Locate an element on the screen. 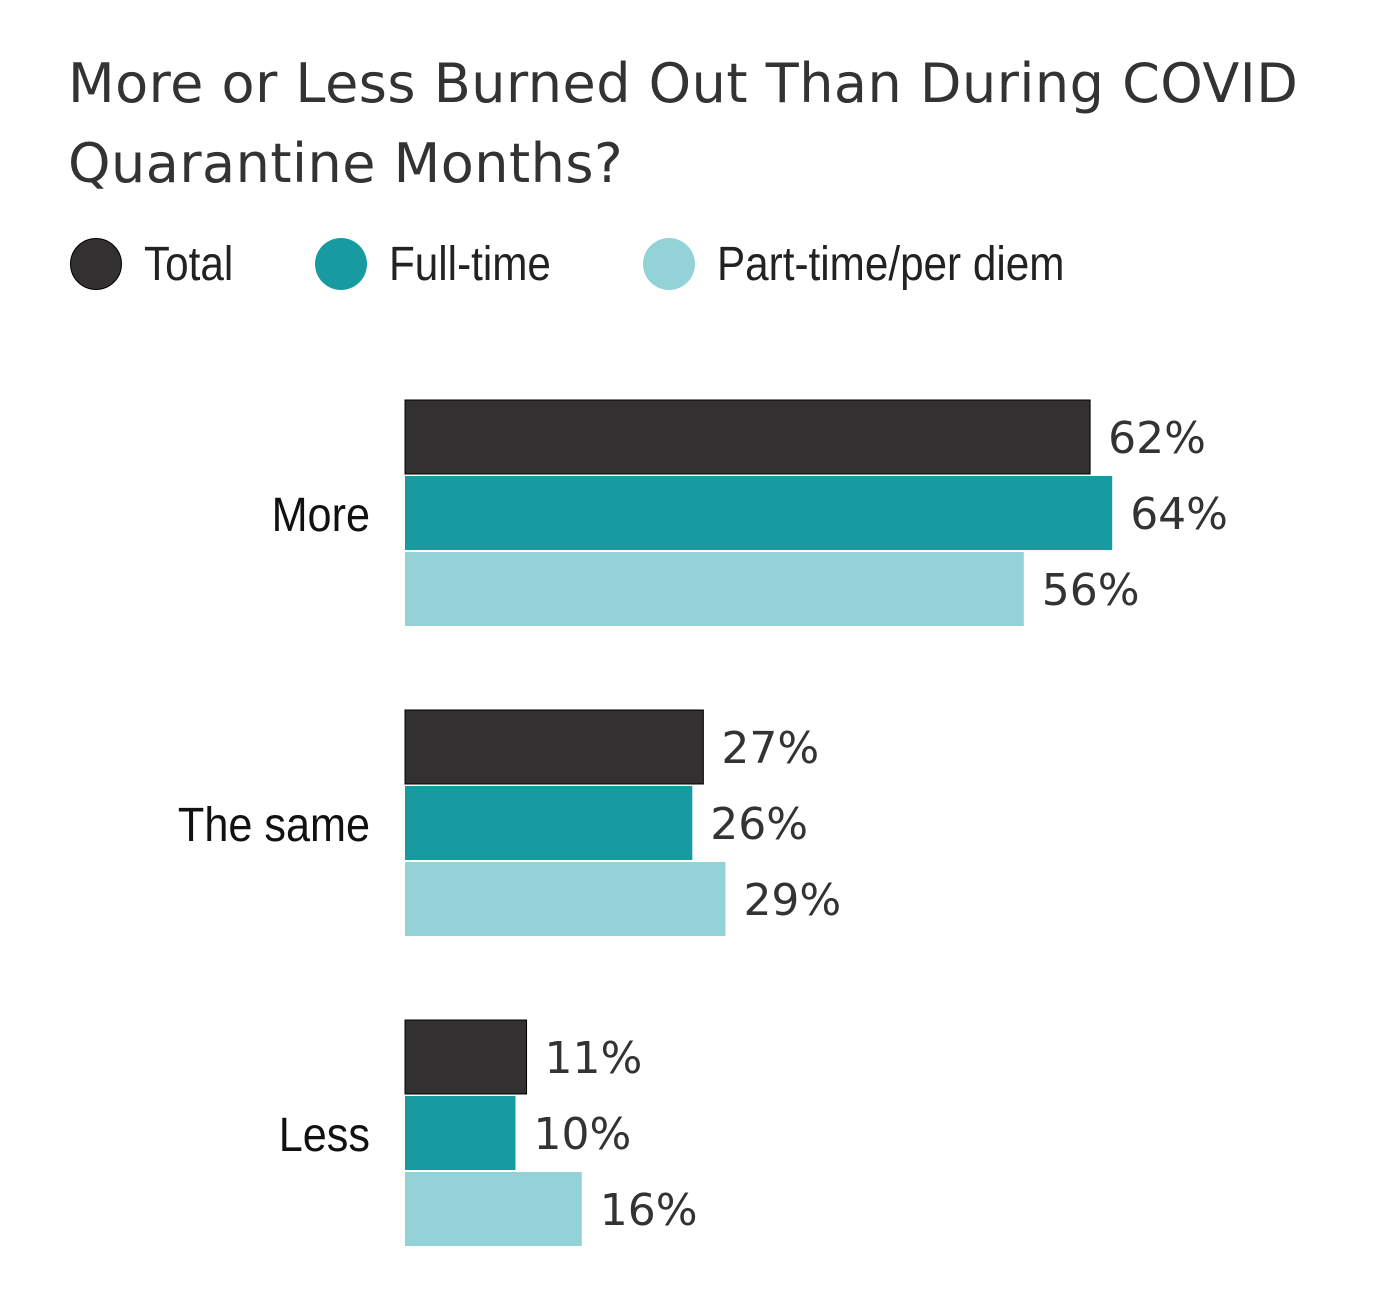 The height and width of the screenshot is (1292, 1380). category-label: More is located at coordinates (321, 515).